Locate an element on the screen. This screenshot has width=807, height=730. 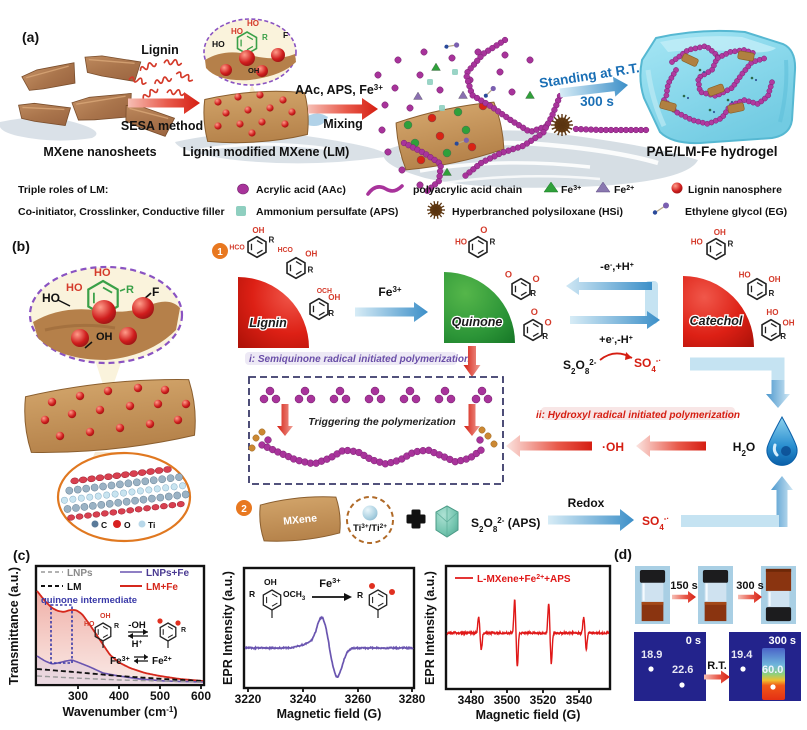
svg-text: ·OH is located at coordinates (613, 447).